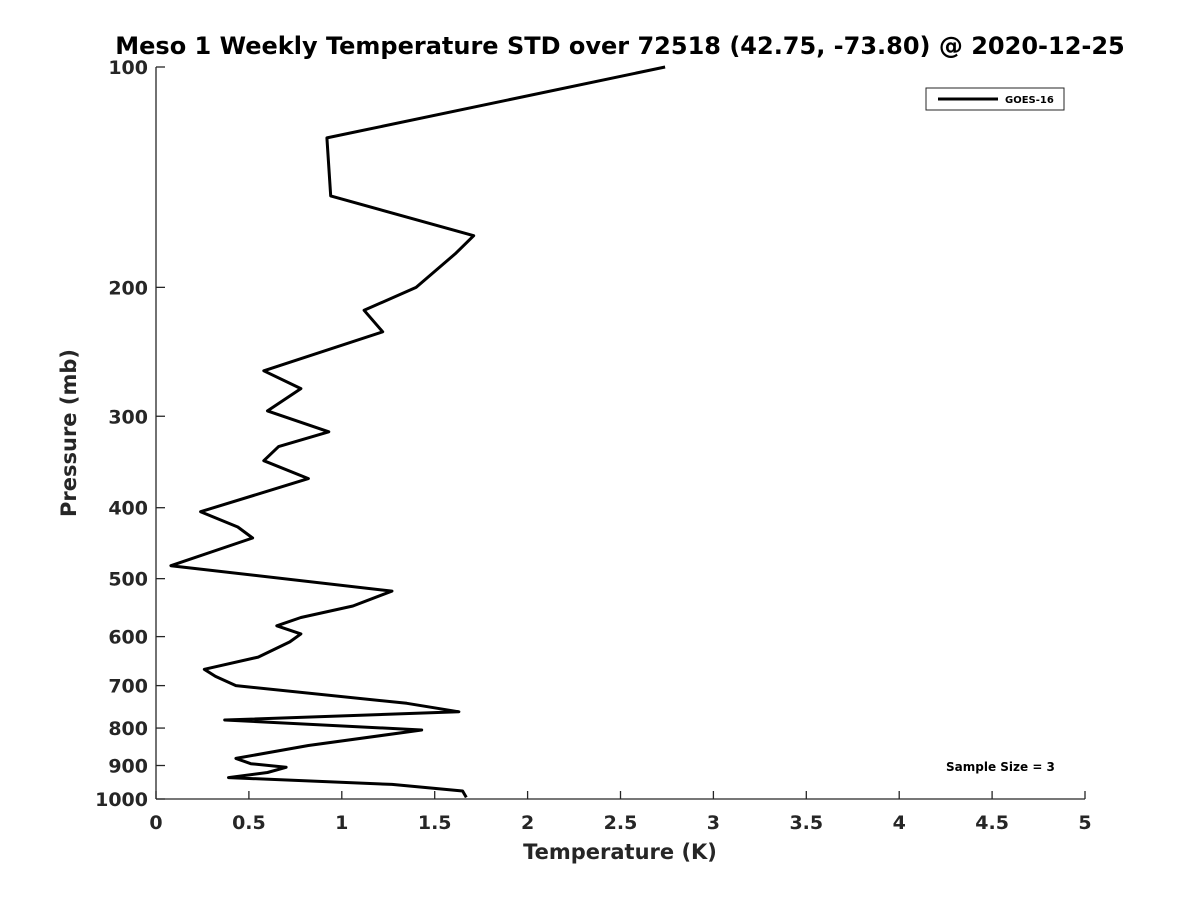 This screenshot has width=1200, height=900. I want to click on y-tick-label: 1000, so click(121, 800).